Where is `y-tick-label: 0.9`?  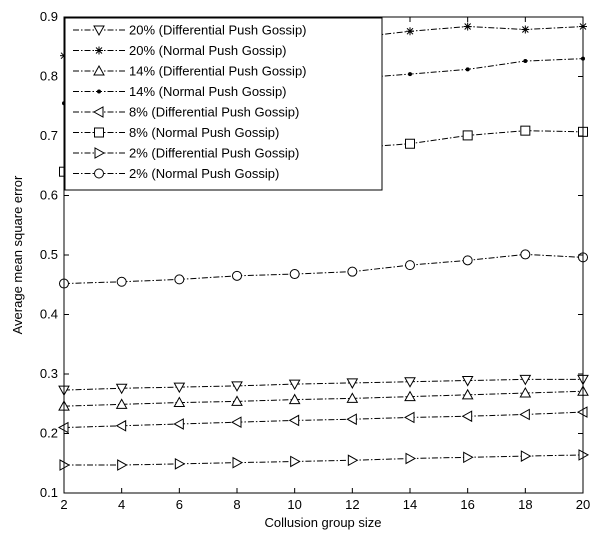
y-tick-label: 0.9 is located at coordinates (49, 16).